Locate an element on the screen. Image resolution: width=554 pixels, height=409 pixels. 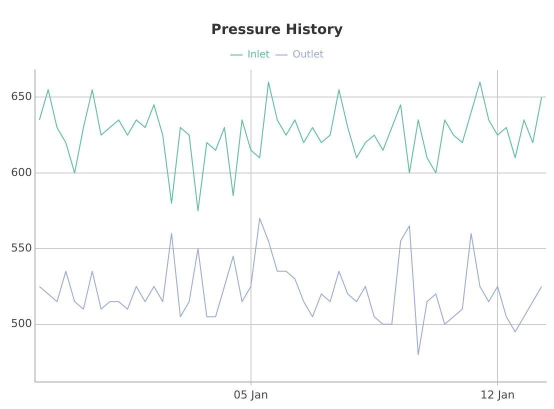
y-tick-label: 500 is located at coordinates (21, 323).